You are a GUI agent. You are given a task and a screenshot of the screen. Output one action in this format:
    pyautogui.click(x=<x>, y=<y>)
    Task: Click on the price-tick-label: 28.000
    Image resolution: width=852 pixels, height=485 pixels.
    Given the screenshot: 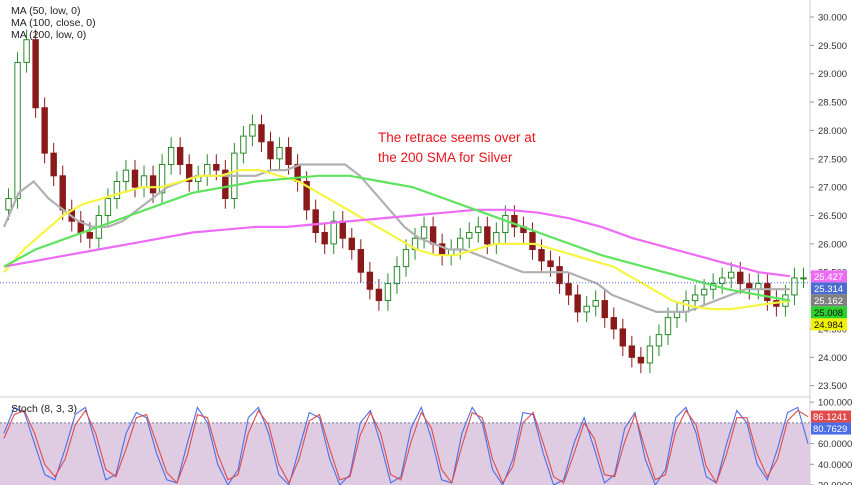 What is the action you would take?
    pyautogui.click(x=832, y=131)
    